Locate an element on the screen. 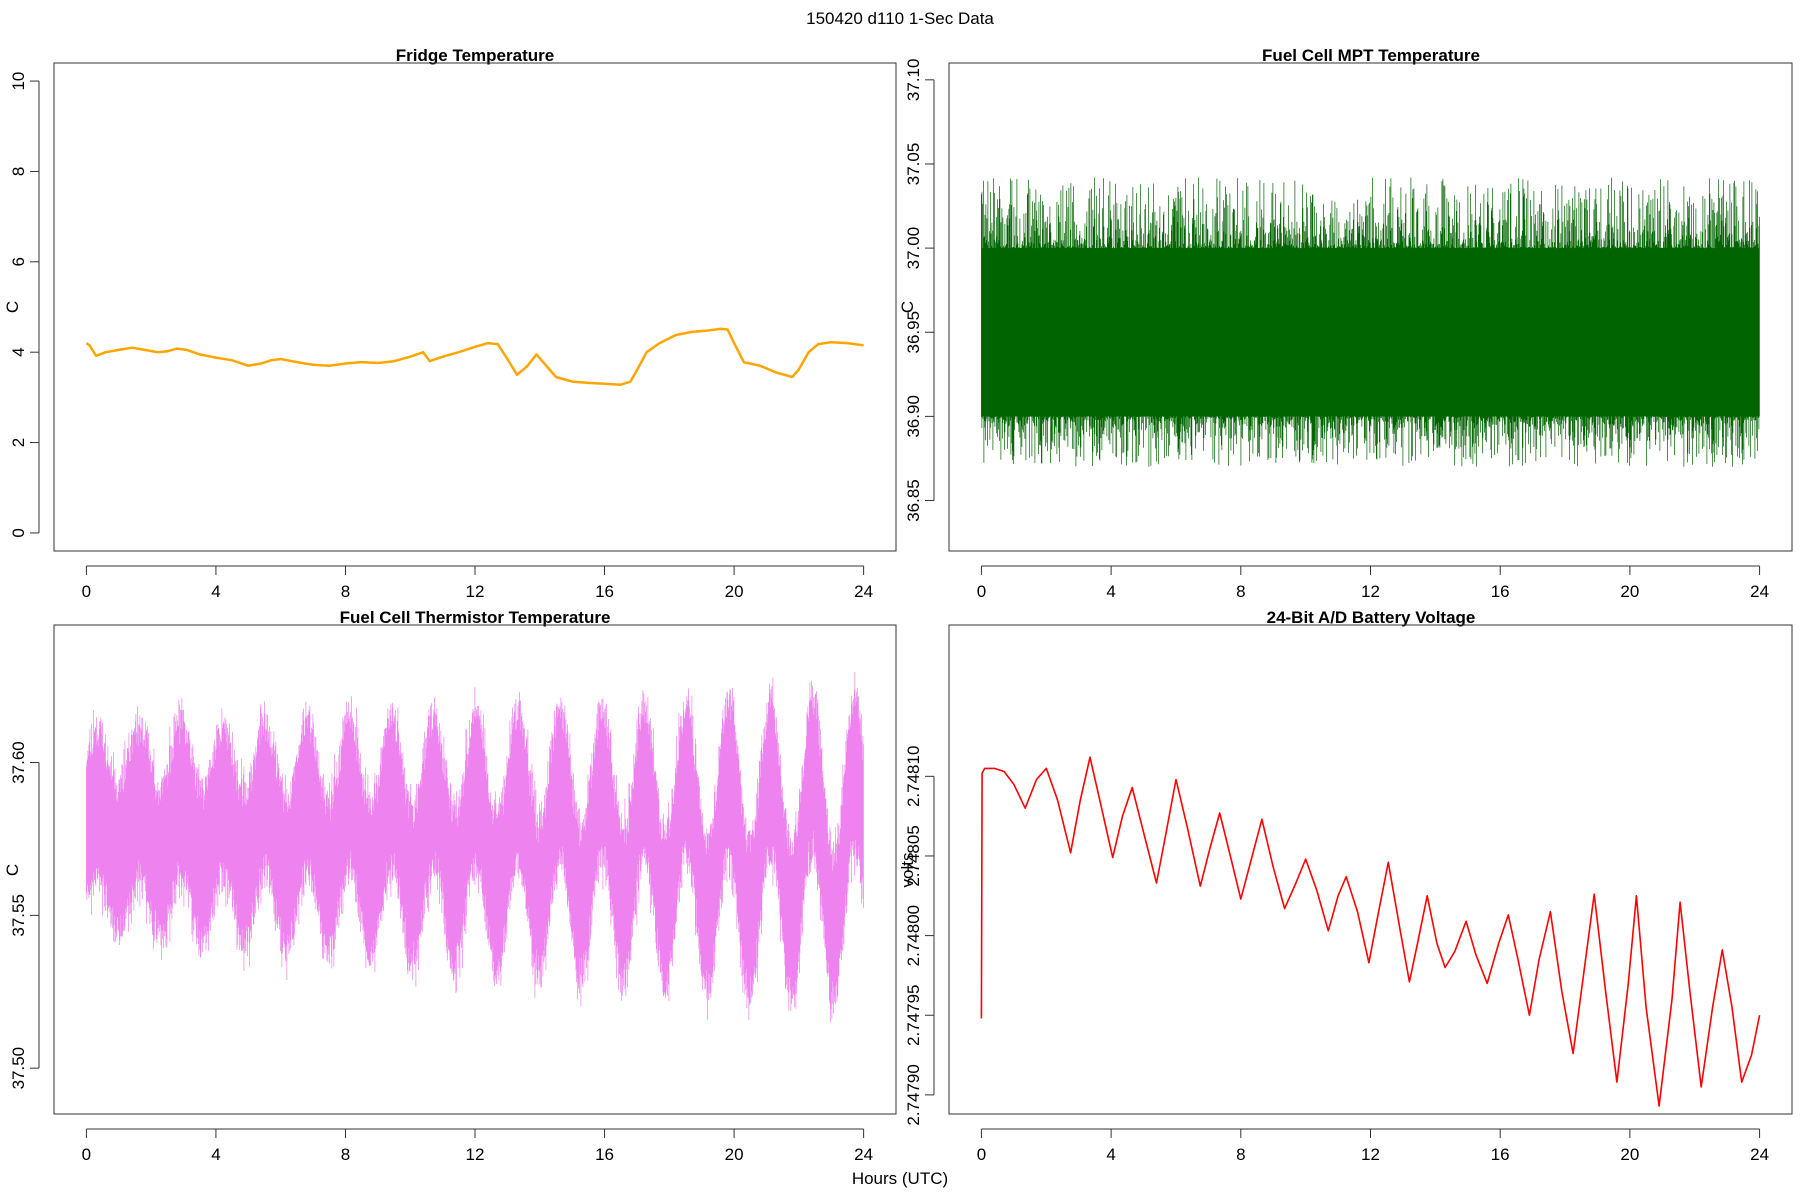 The height and width of the screenshot is (1200, 1800). battery-voltage-x-tick-label: 20 is located at coordinates (1629, 1154).